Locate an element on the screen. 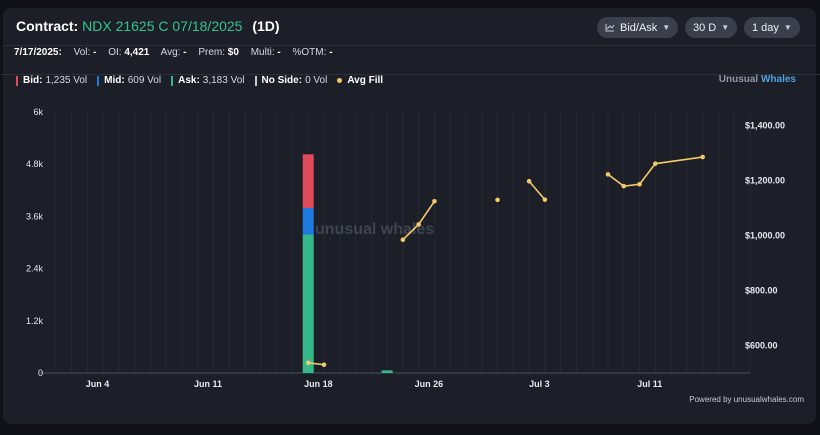 The width and height of the screenshot is (820, 435). divider is located at coordinates (410, 74).